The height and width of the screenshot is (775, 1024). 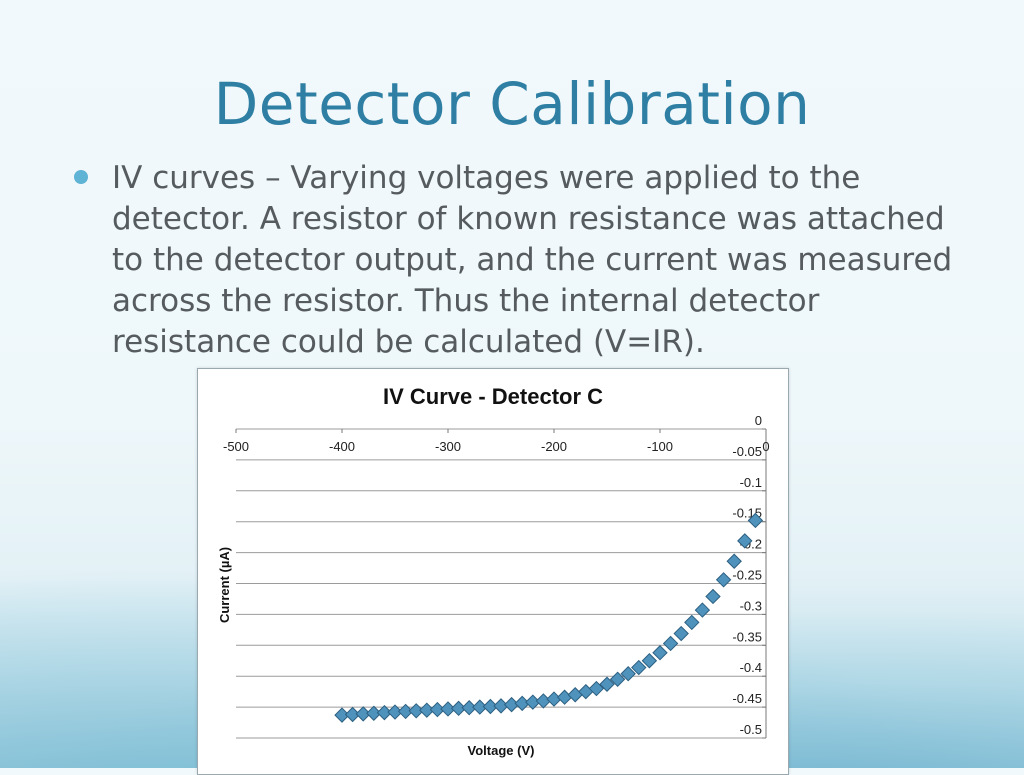 I want to click on x-tick-label-0: -500, so click(x=236, y=446).